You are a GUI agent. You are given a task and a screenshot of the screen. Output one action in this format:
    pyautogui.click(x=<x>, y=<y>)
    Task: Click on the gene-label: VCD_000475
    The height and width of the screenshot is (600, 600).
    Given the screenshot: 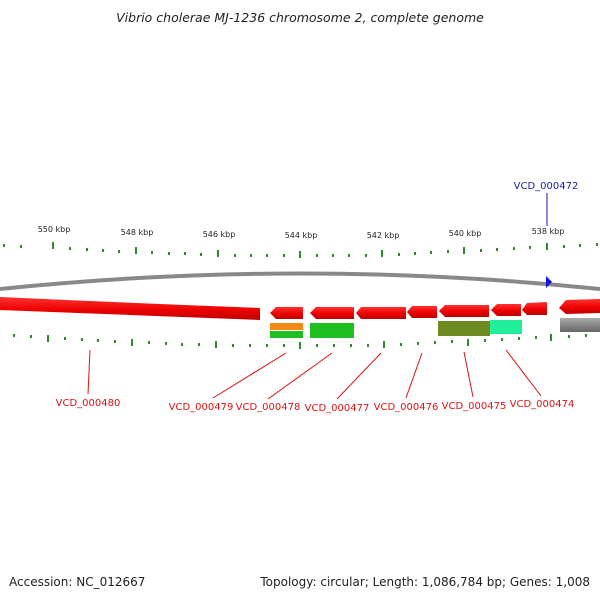 What is the action you would take?
    pyautogui.click(x=474, y=406)
    